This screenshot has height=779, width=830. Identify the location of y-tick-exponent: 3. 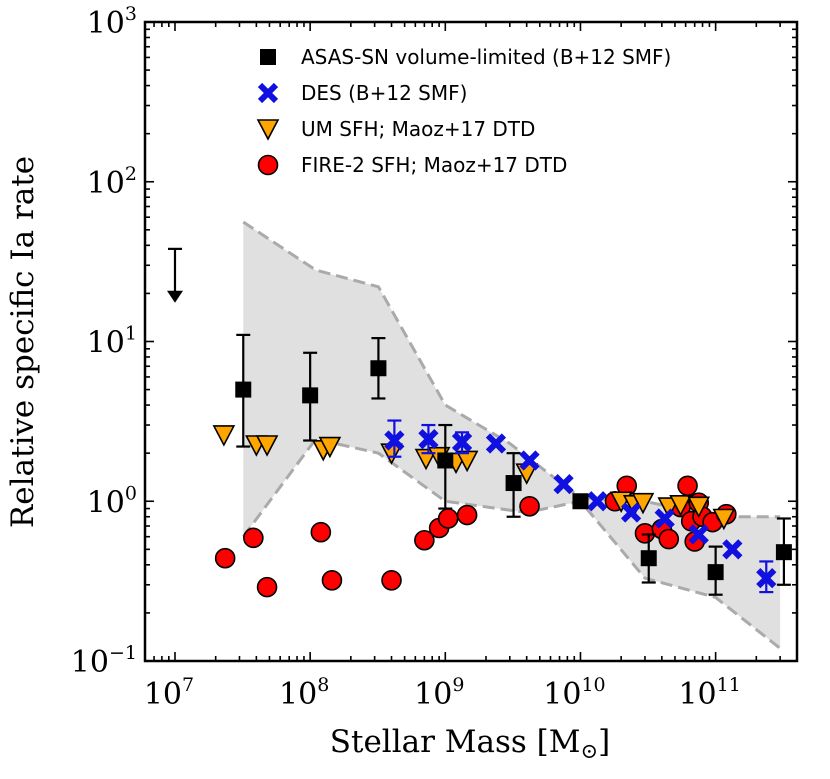
(131, 14).